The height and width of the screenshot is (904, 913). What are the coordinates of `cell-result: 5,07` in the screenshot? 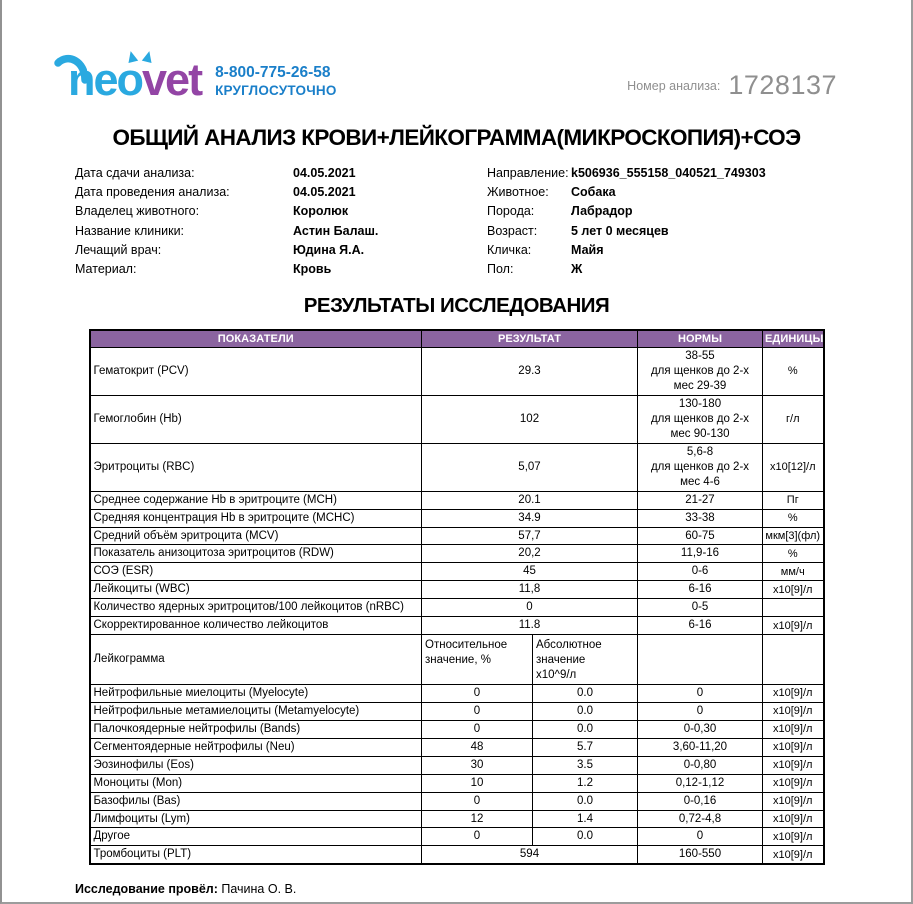 It's located at (529, 467).